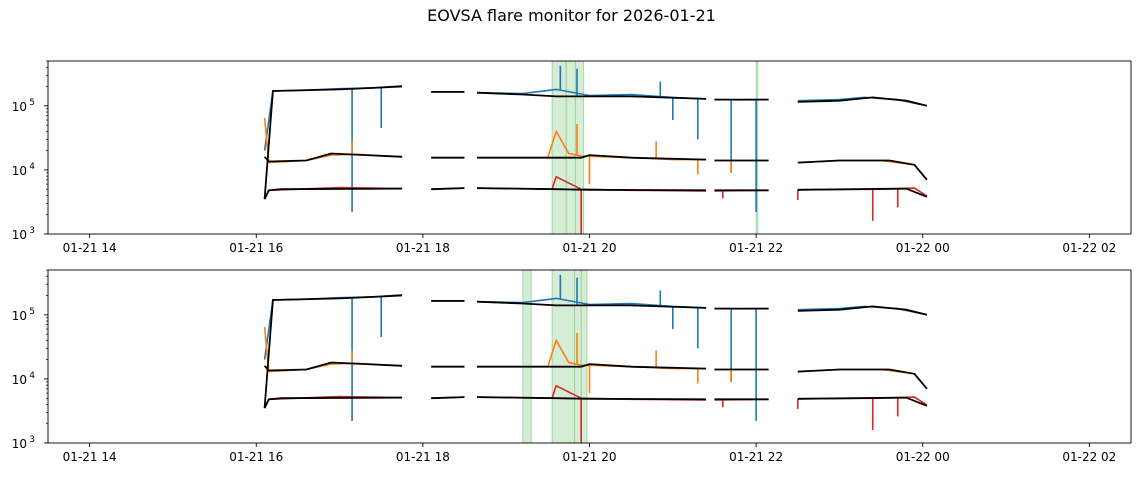 The width and height of the screenshot is (1143, 478). What do you see at coordinates (571, 15) in the screenshot?
I see `chart-title: EOVSA flare monitor for 2026-01-21` at bounding box center [571, 15].